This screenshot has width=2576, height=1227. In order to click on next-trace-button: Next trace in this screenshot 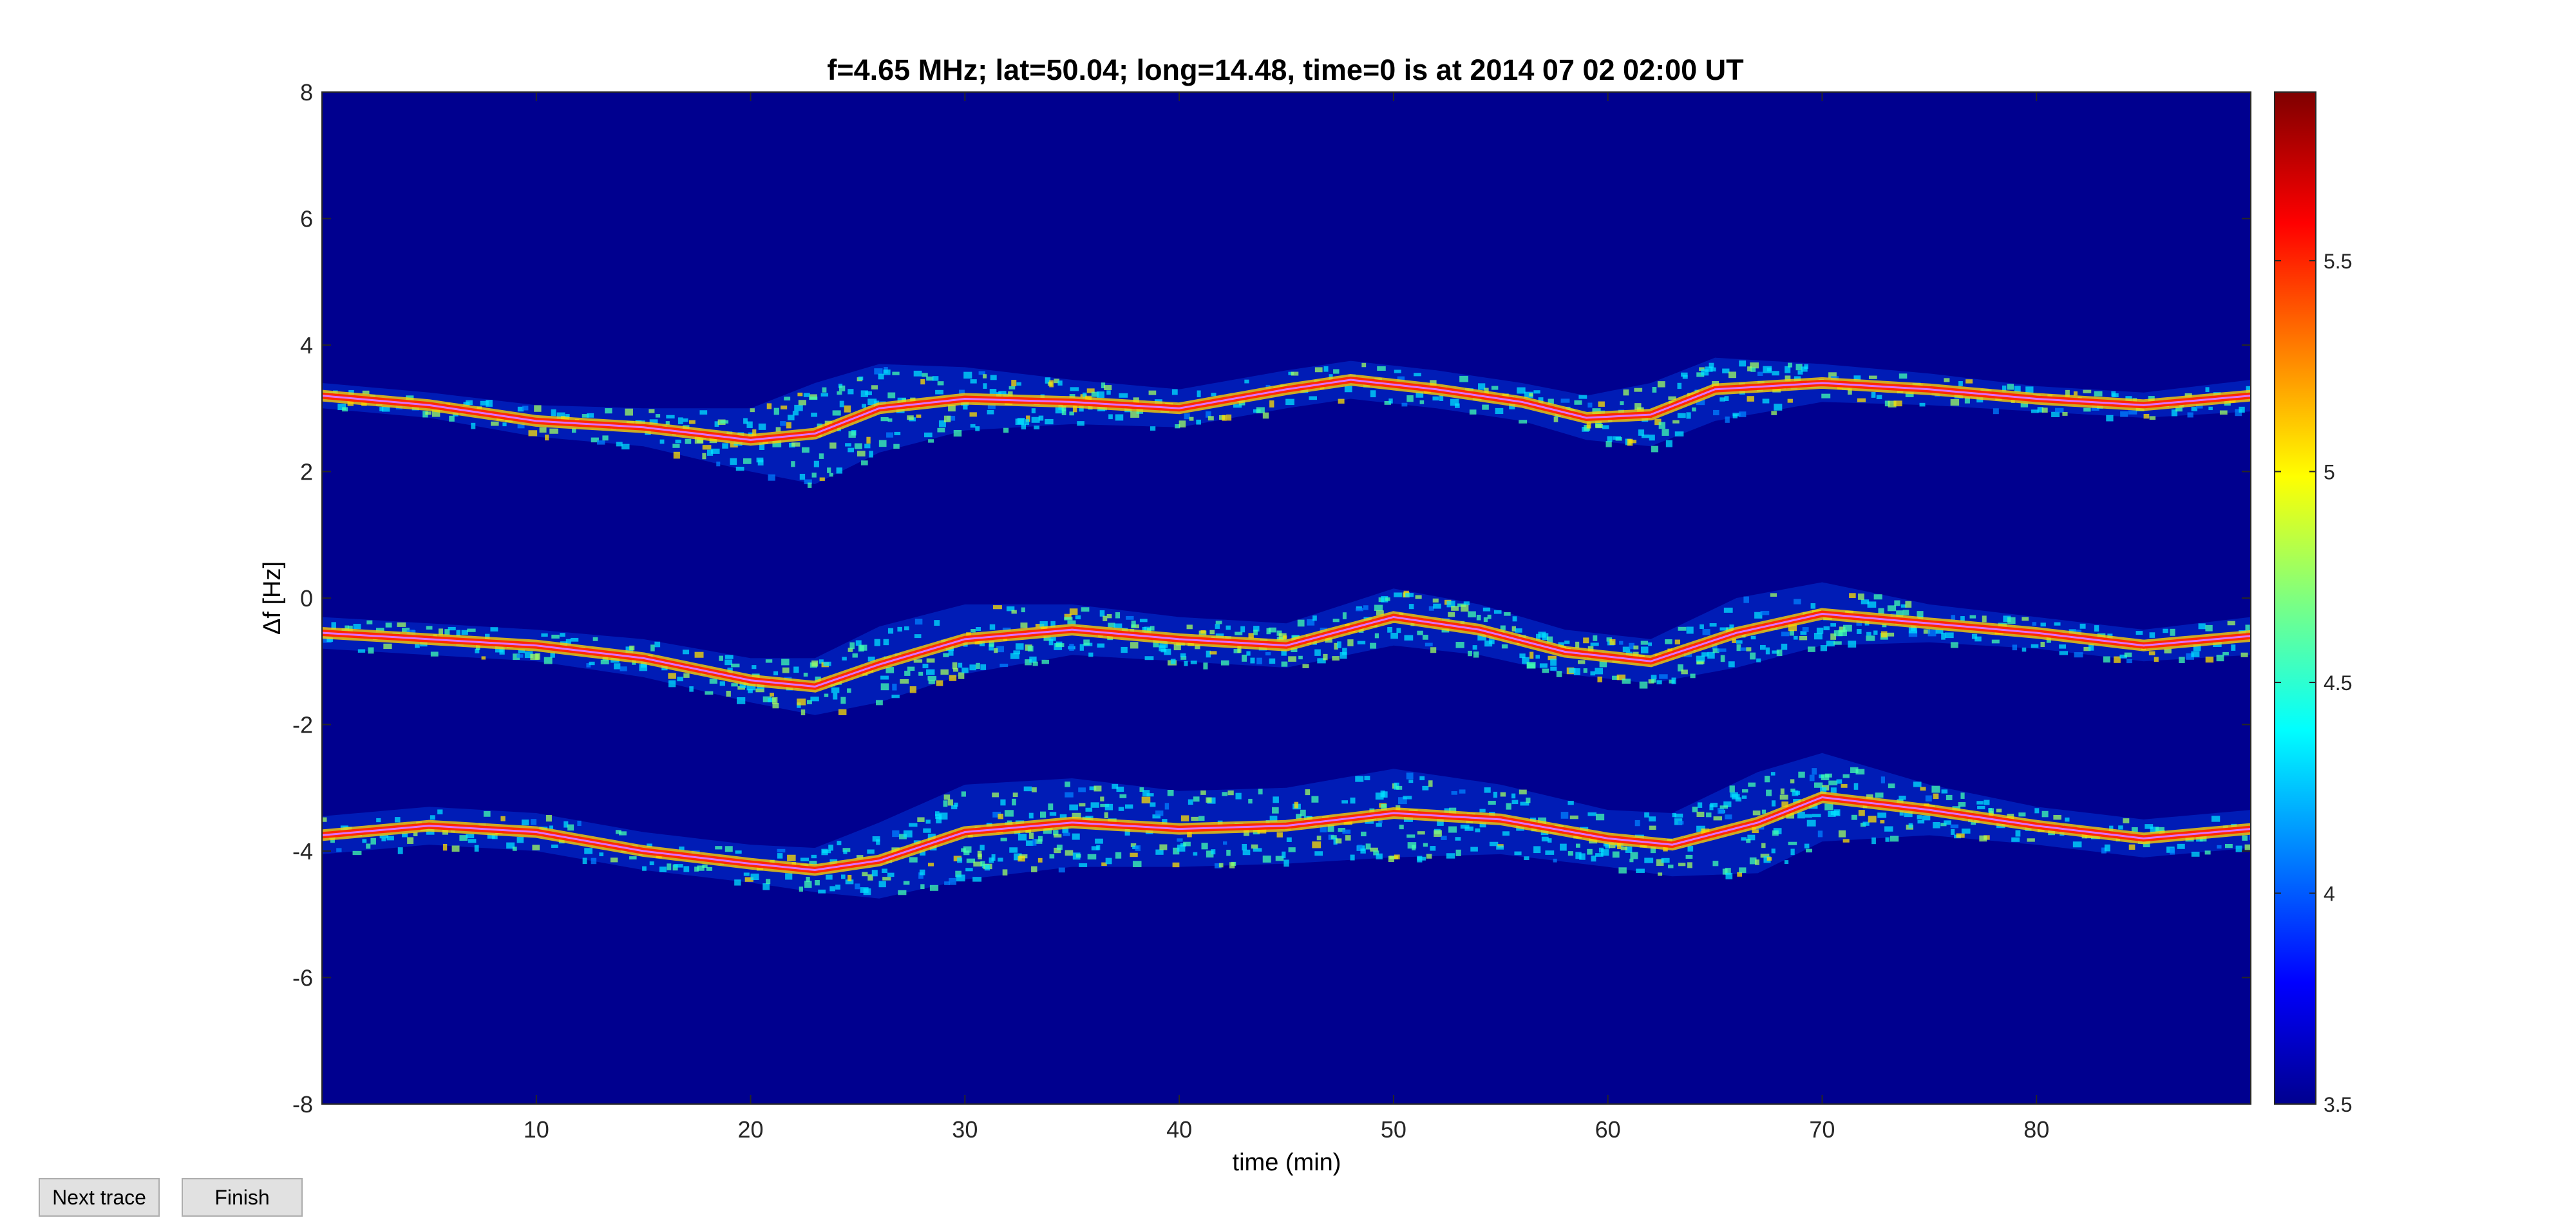, I will do `click(100, 1197)`.